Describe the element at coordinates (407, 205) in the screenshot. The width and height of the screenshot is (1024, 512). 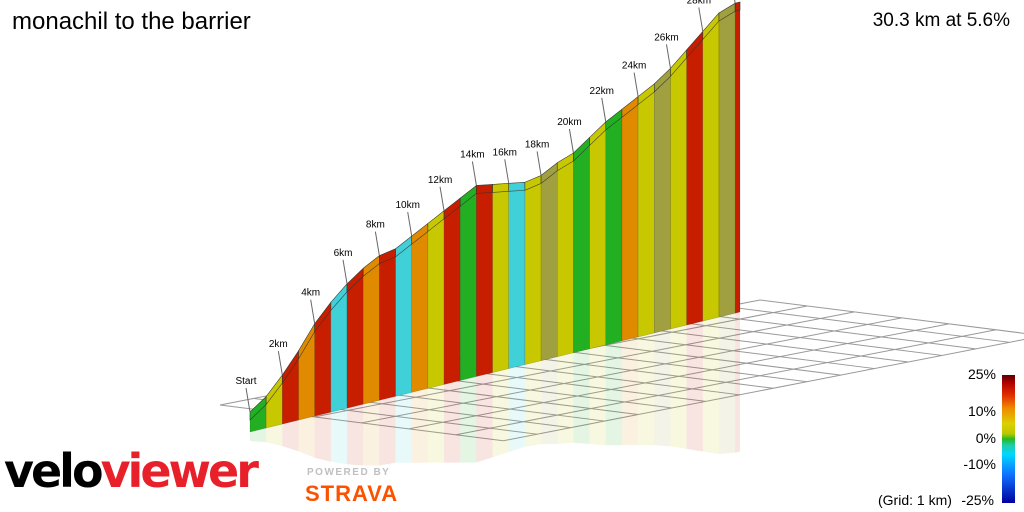
I see `km-marker-label: 10km` at that location.